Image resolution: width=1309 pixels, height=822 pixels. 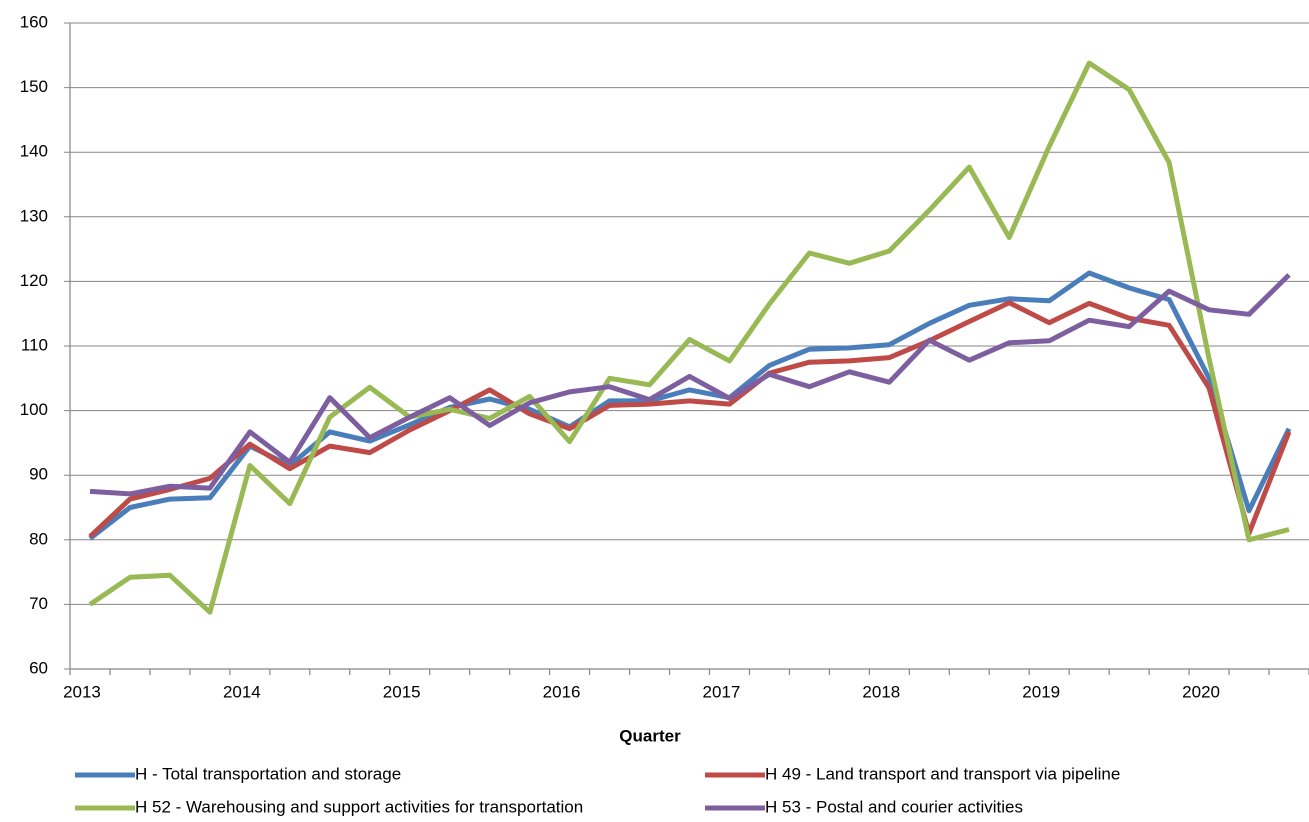 I want to click on x-tick-label: 2013, so click(x=82, y=691).